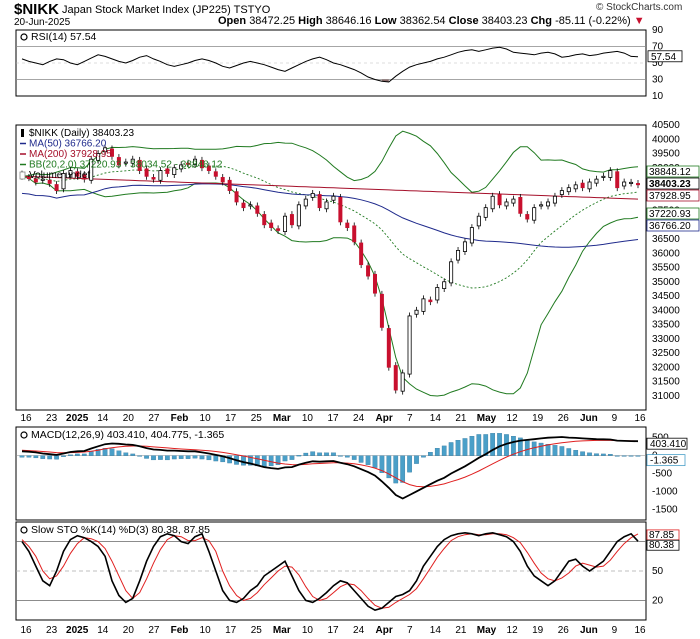 The image size is (700, 639). I want to click on sto-x-tick: 20, so click(129, 630).